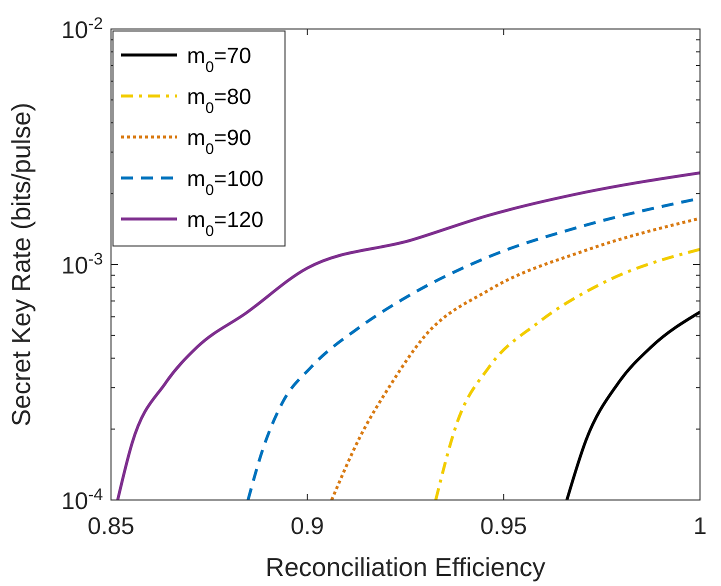 This screenshot has width=721, height=586. I want to click on x-tick-label: 1, so click(700, 526).